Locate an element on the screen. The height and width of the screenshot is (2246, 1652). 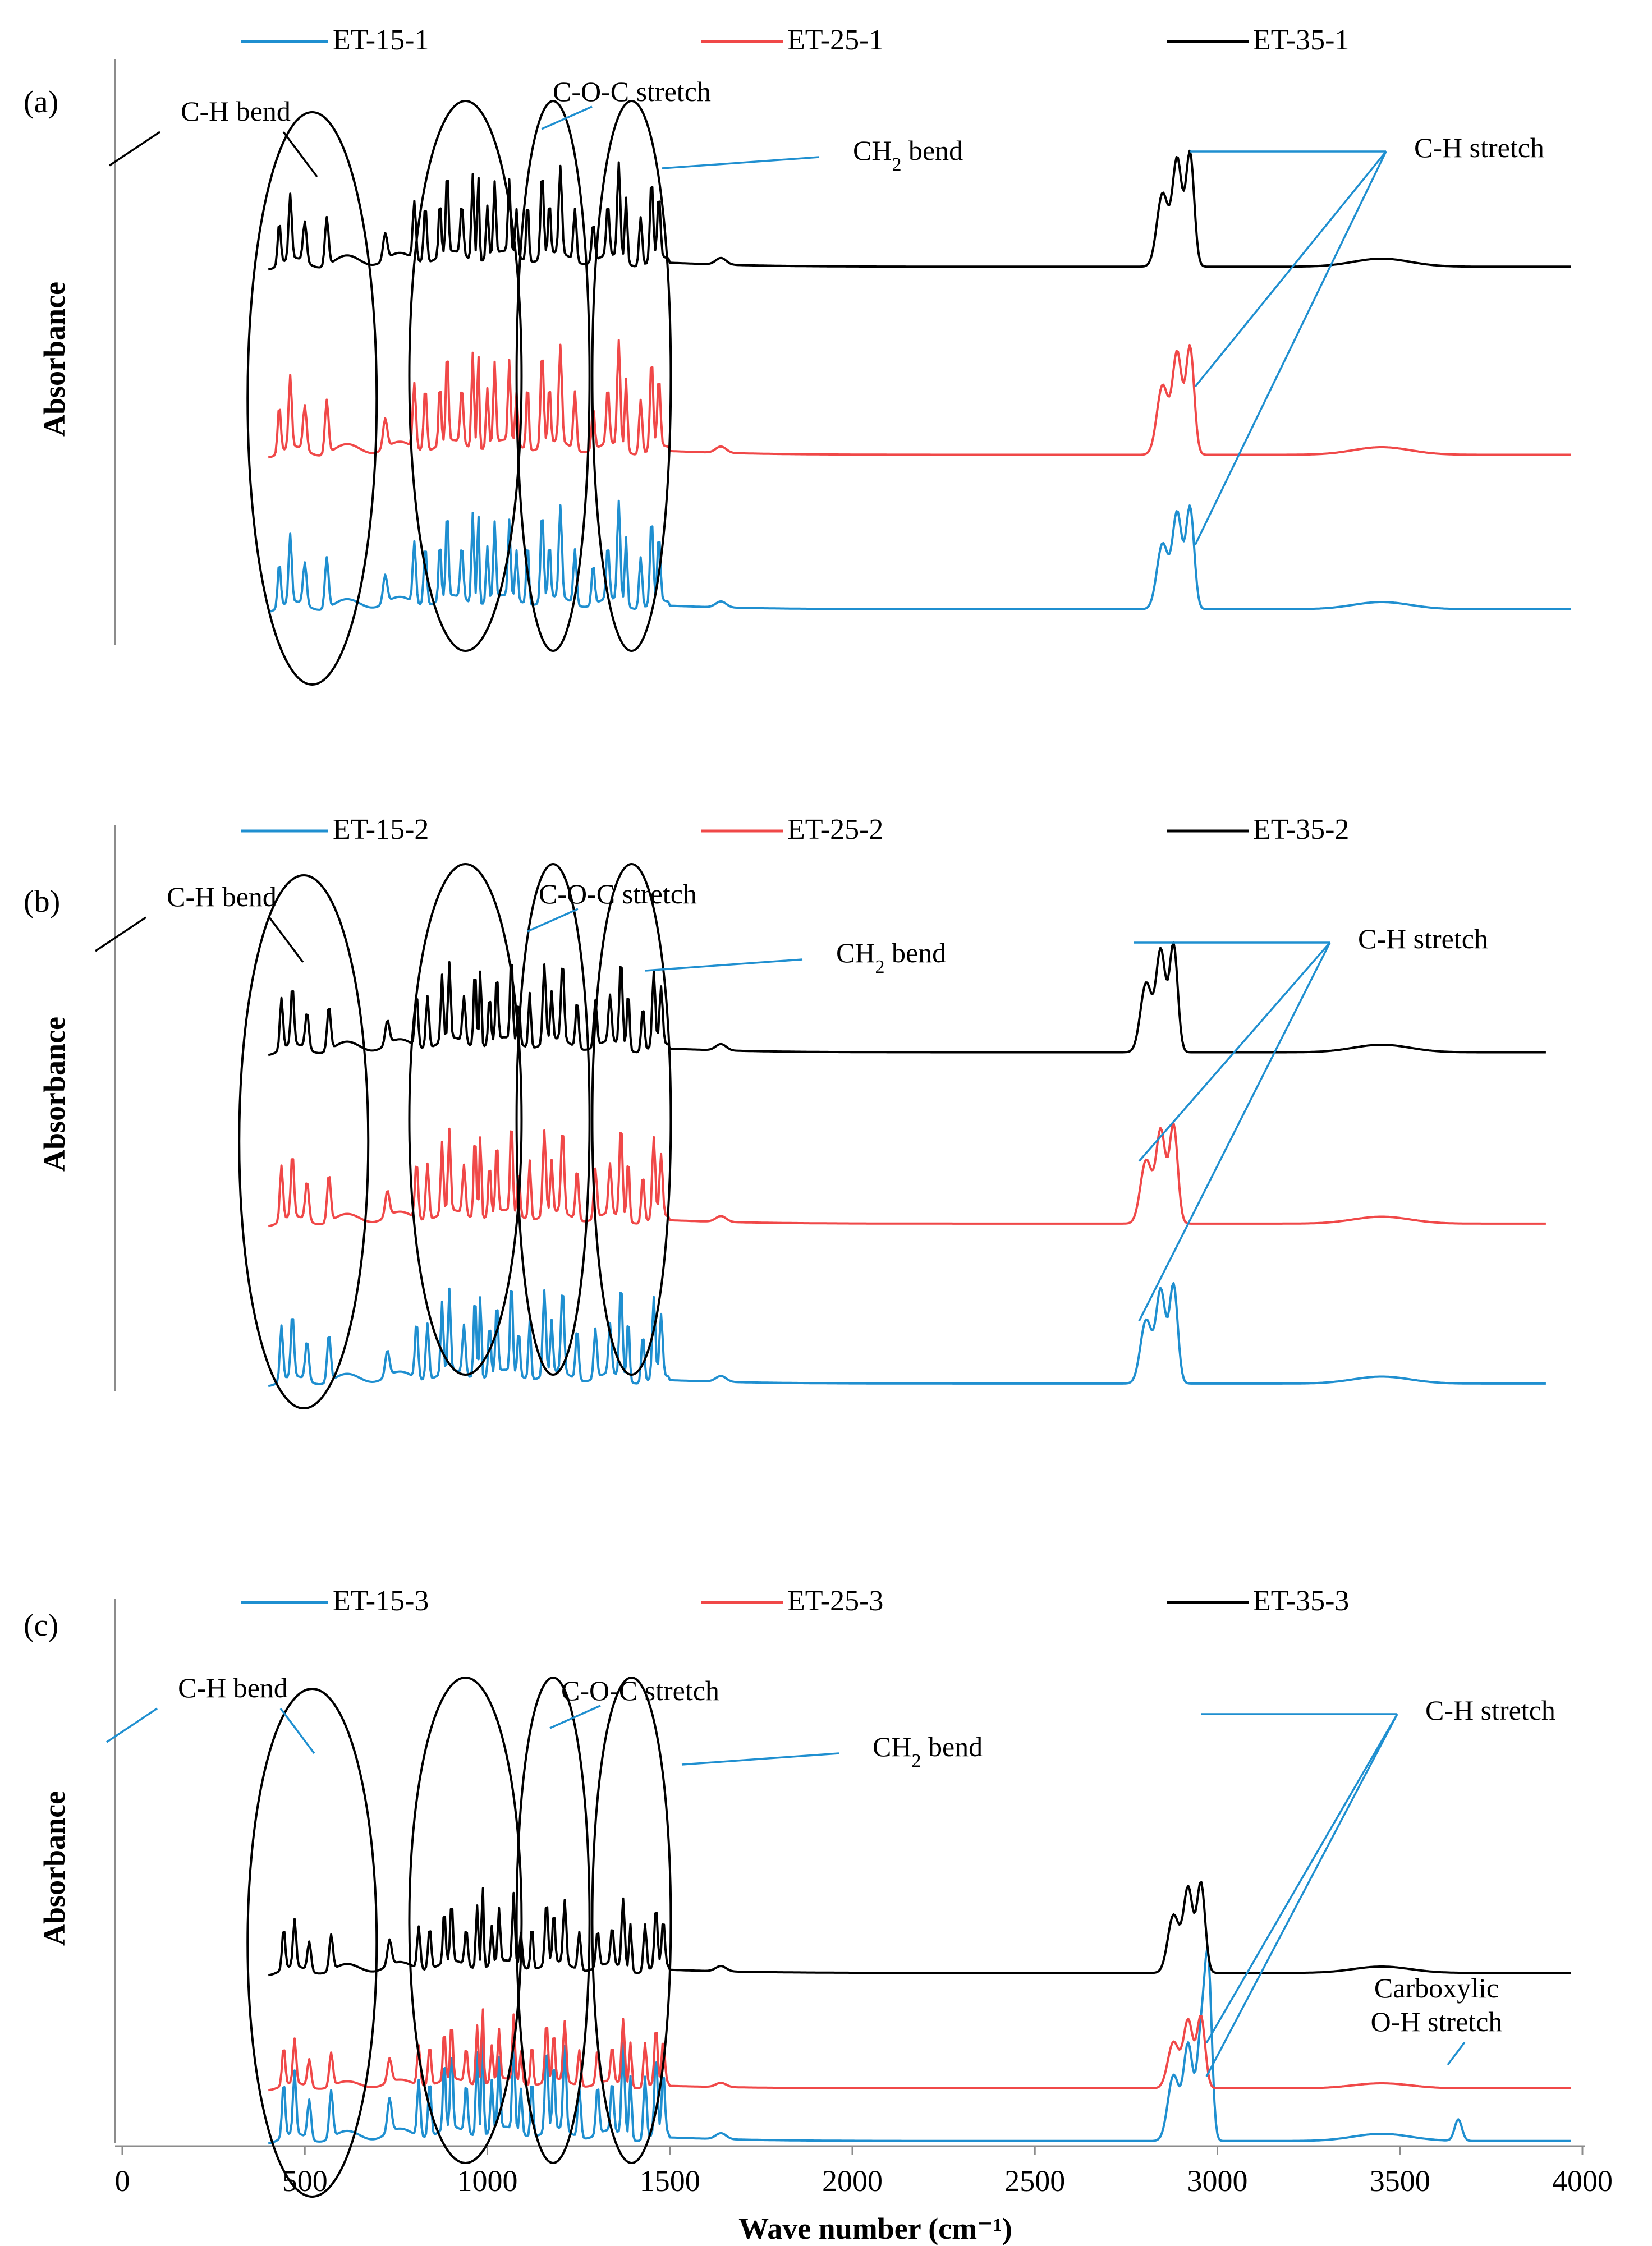
legend-label: ET-35-3 is located at coordinates (1301, 1601).